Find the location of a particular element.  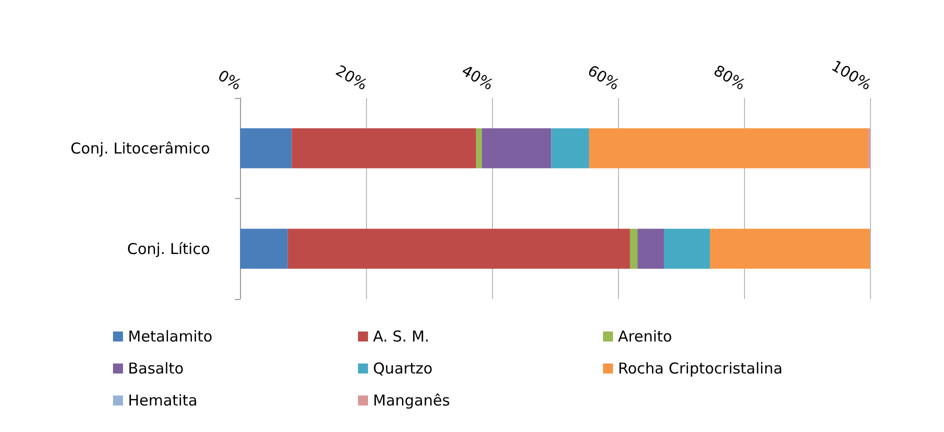

legend-label: Basalto is located at coordinates (156, 369).